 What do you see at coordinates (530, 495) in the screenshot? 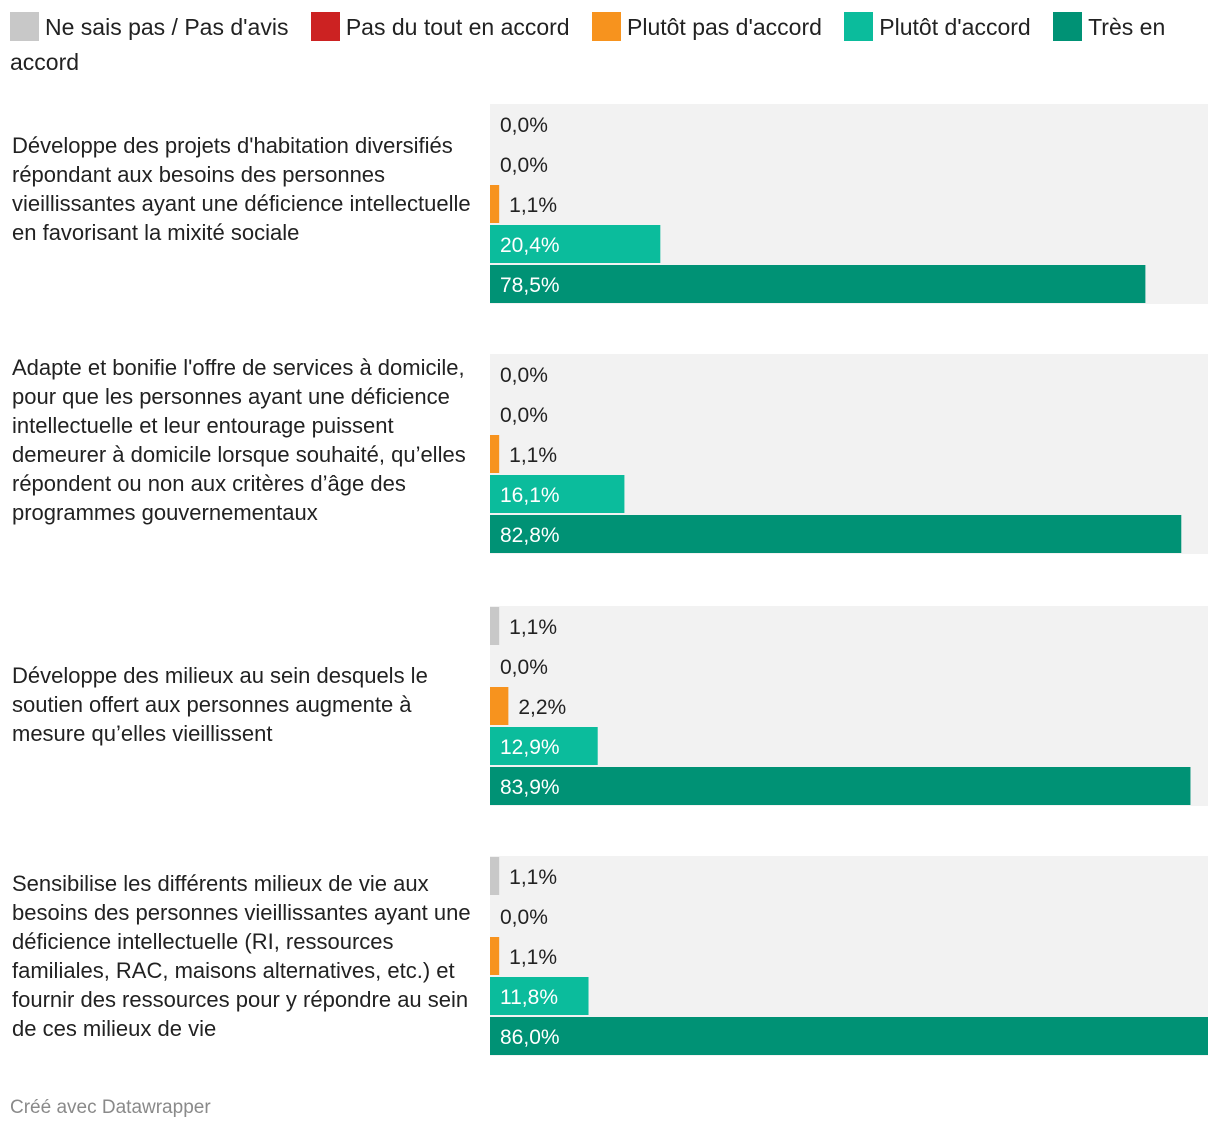
I see `value-label: 16,1%` at bounding box center [530, 495].